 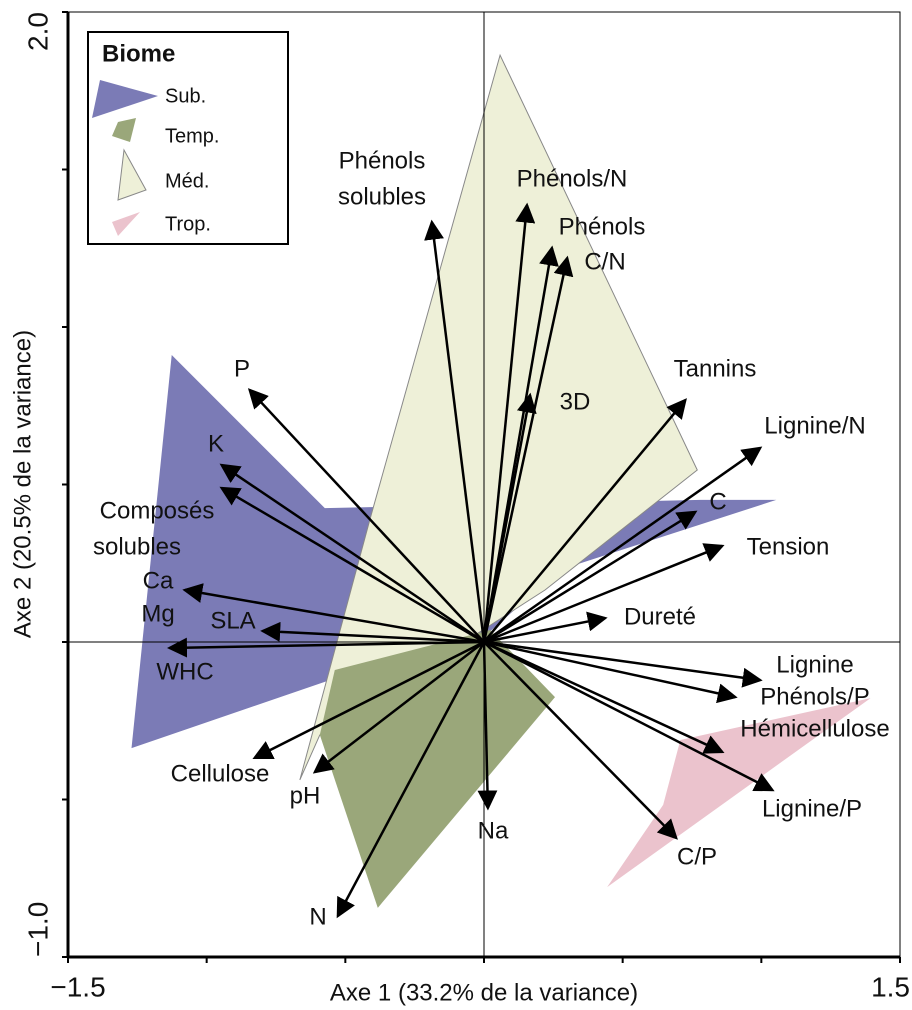 I want to click on legend-label: Sub., so click(x=185, y=96).